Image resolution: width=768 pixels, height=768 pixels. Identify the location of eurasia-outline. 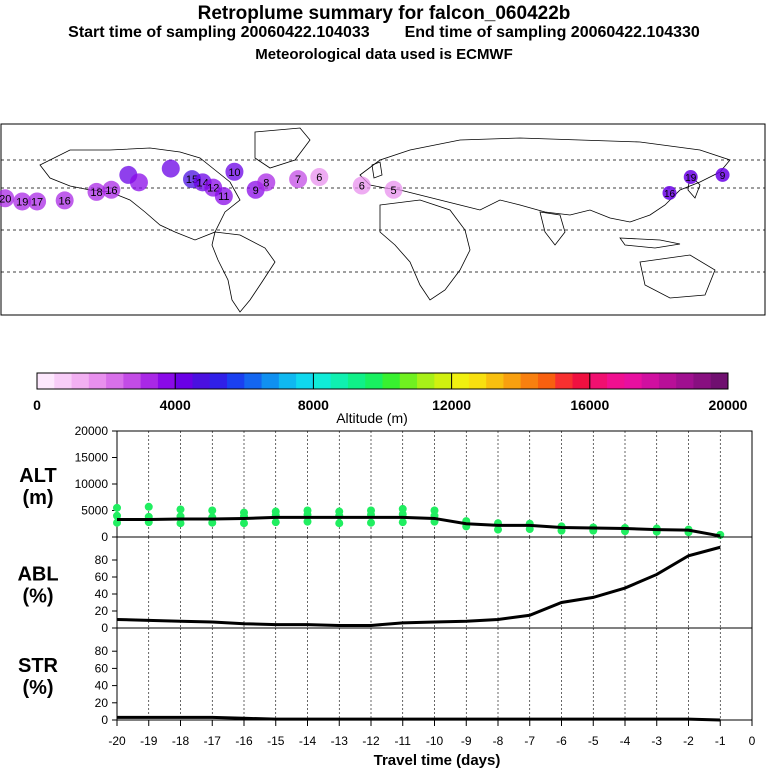
(545, 180).